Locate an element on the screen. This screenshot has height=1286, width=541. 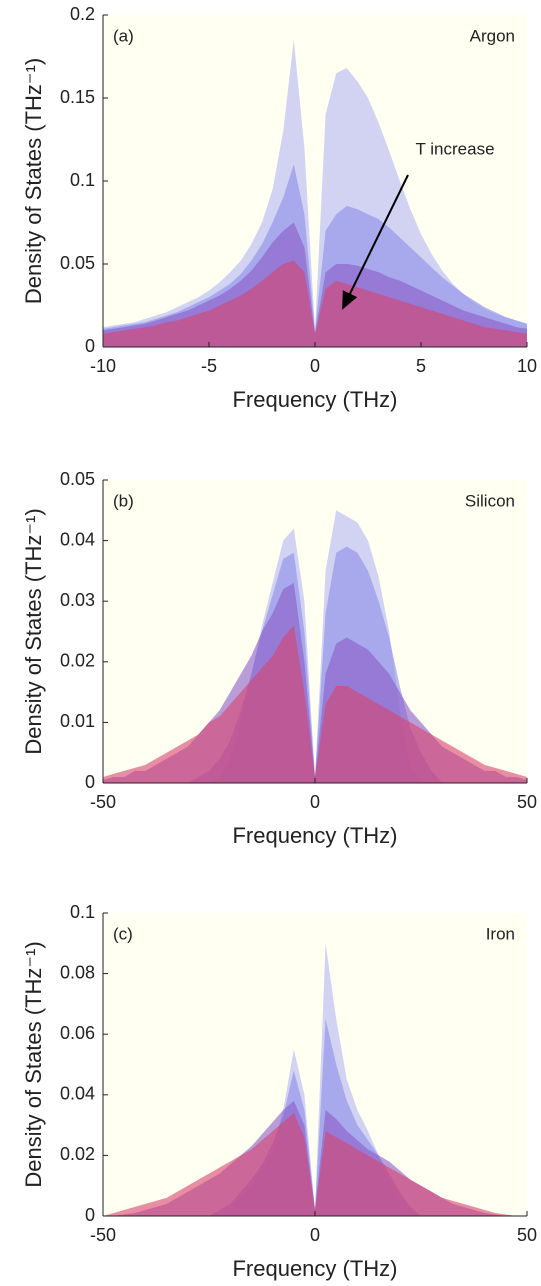
panel-label: (a) is located at coordinates (123, 35).